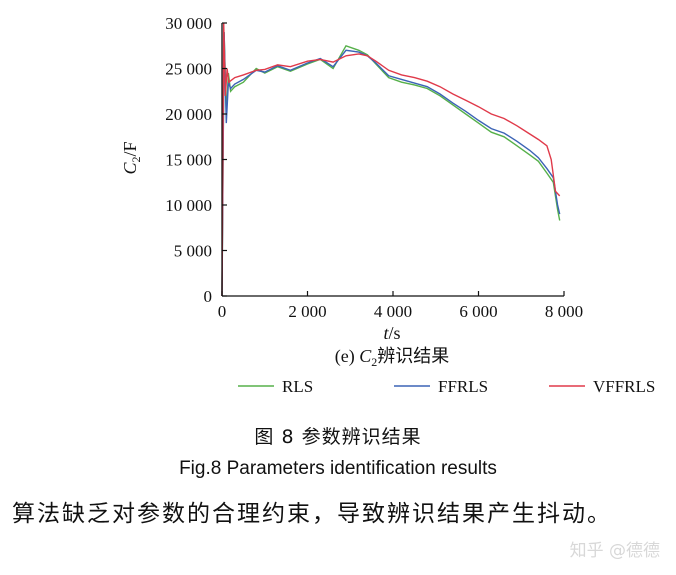 Image resolution: width=676 pixels, height=575 pixels. Describe the element at coordinates (188, 205) in the screenshot. I see `y-tick-label: 10 000` at that location.